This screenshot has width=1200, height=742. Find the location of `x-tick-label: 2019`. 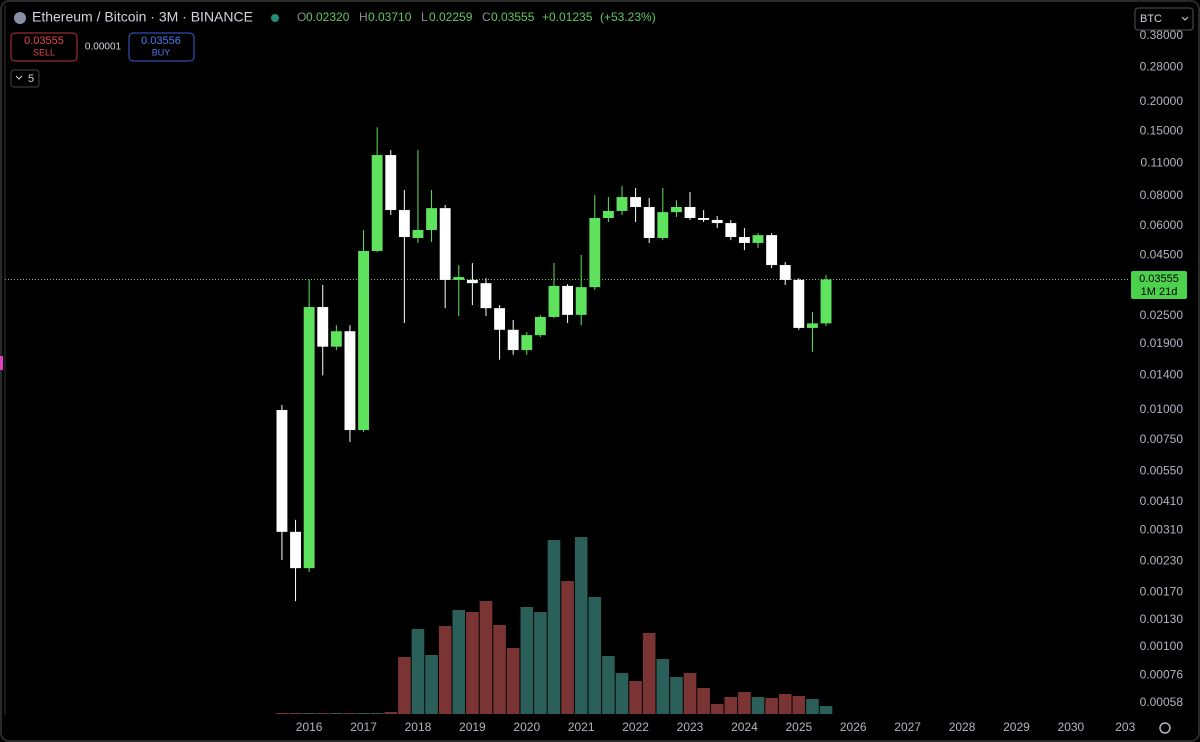

x-tick-label: 2019 is located at coordinates (472, 727).